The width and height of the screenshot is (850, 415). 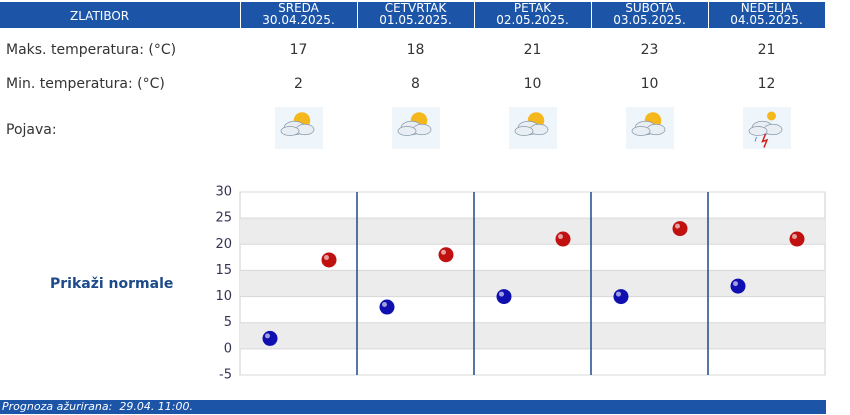 I want to click on day-date: 02.05.2025., so click(x=532, y=20).